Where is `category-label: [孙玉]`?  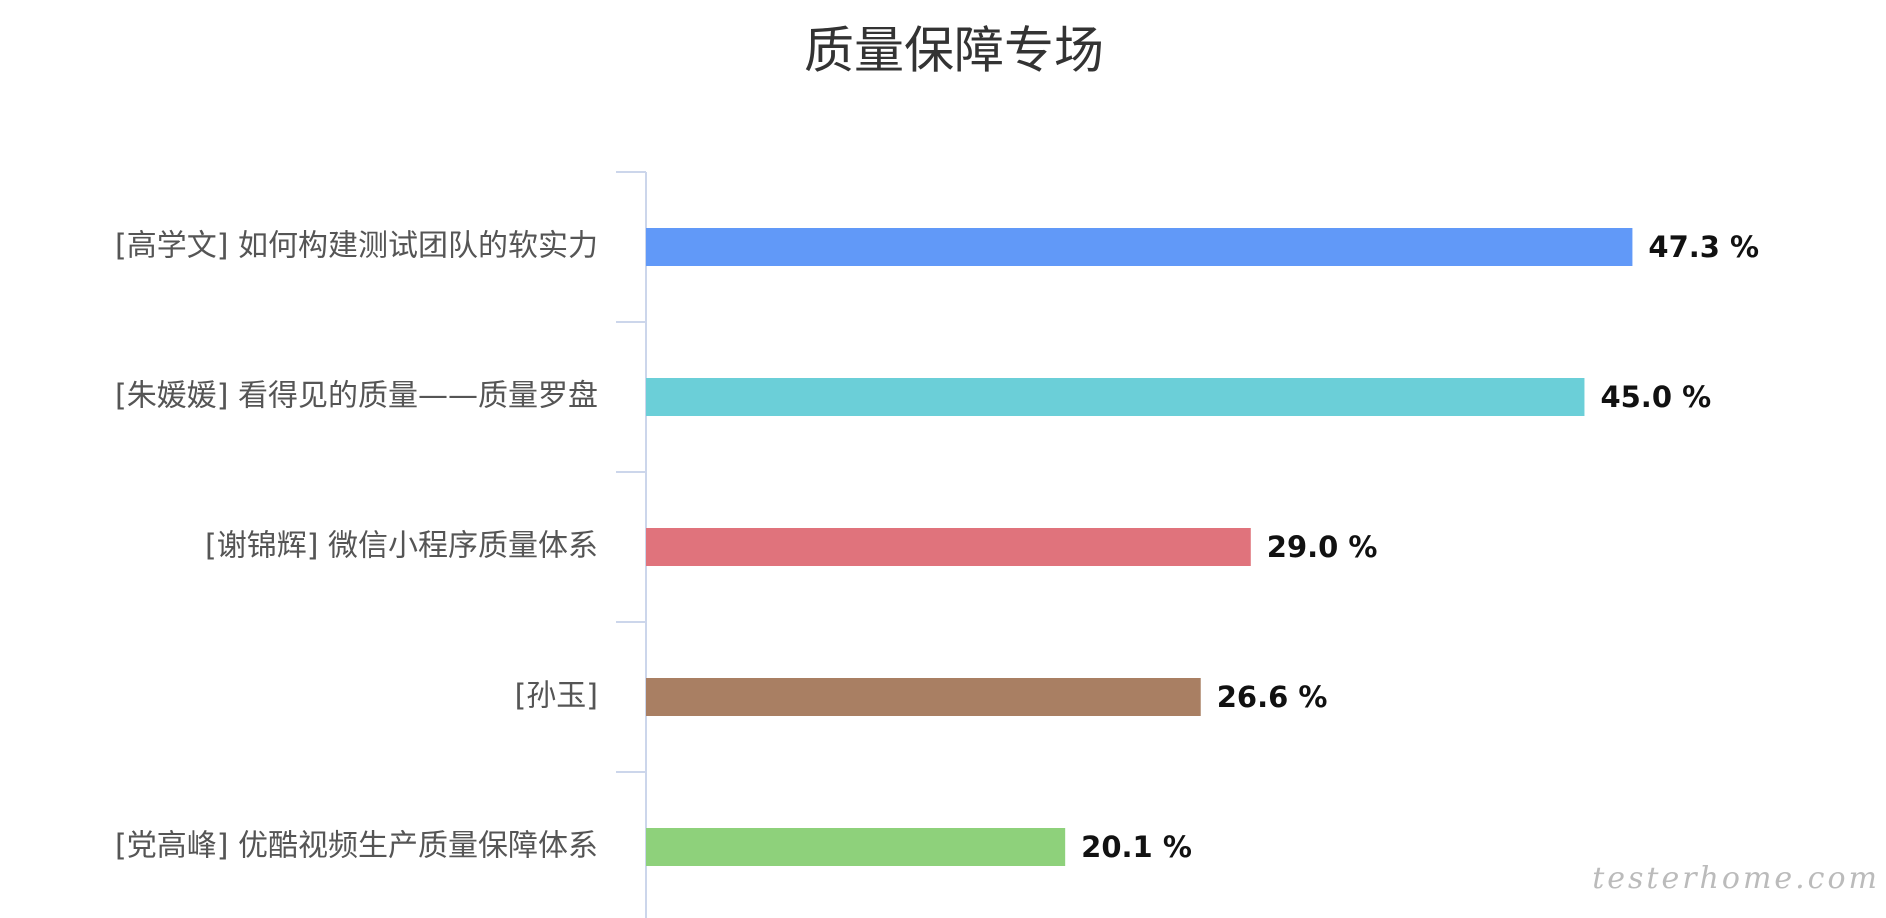
category-label: [孙玉] is located at coordinates (556, 696).